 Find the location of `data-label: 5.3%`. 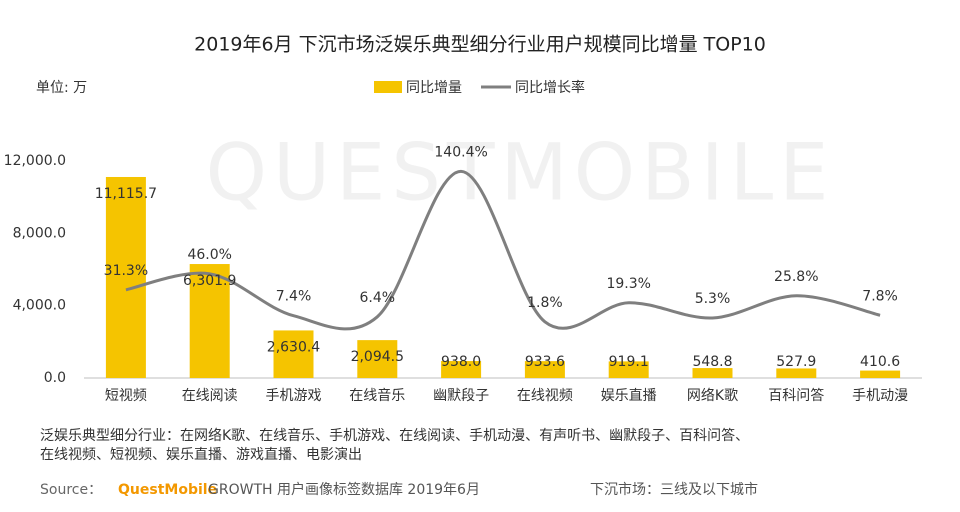

data-label: 5.3% is located at coordinates (713, 299).